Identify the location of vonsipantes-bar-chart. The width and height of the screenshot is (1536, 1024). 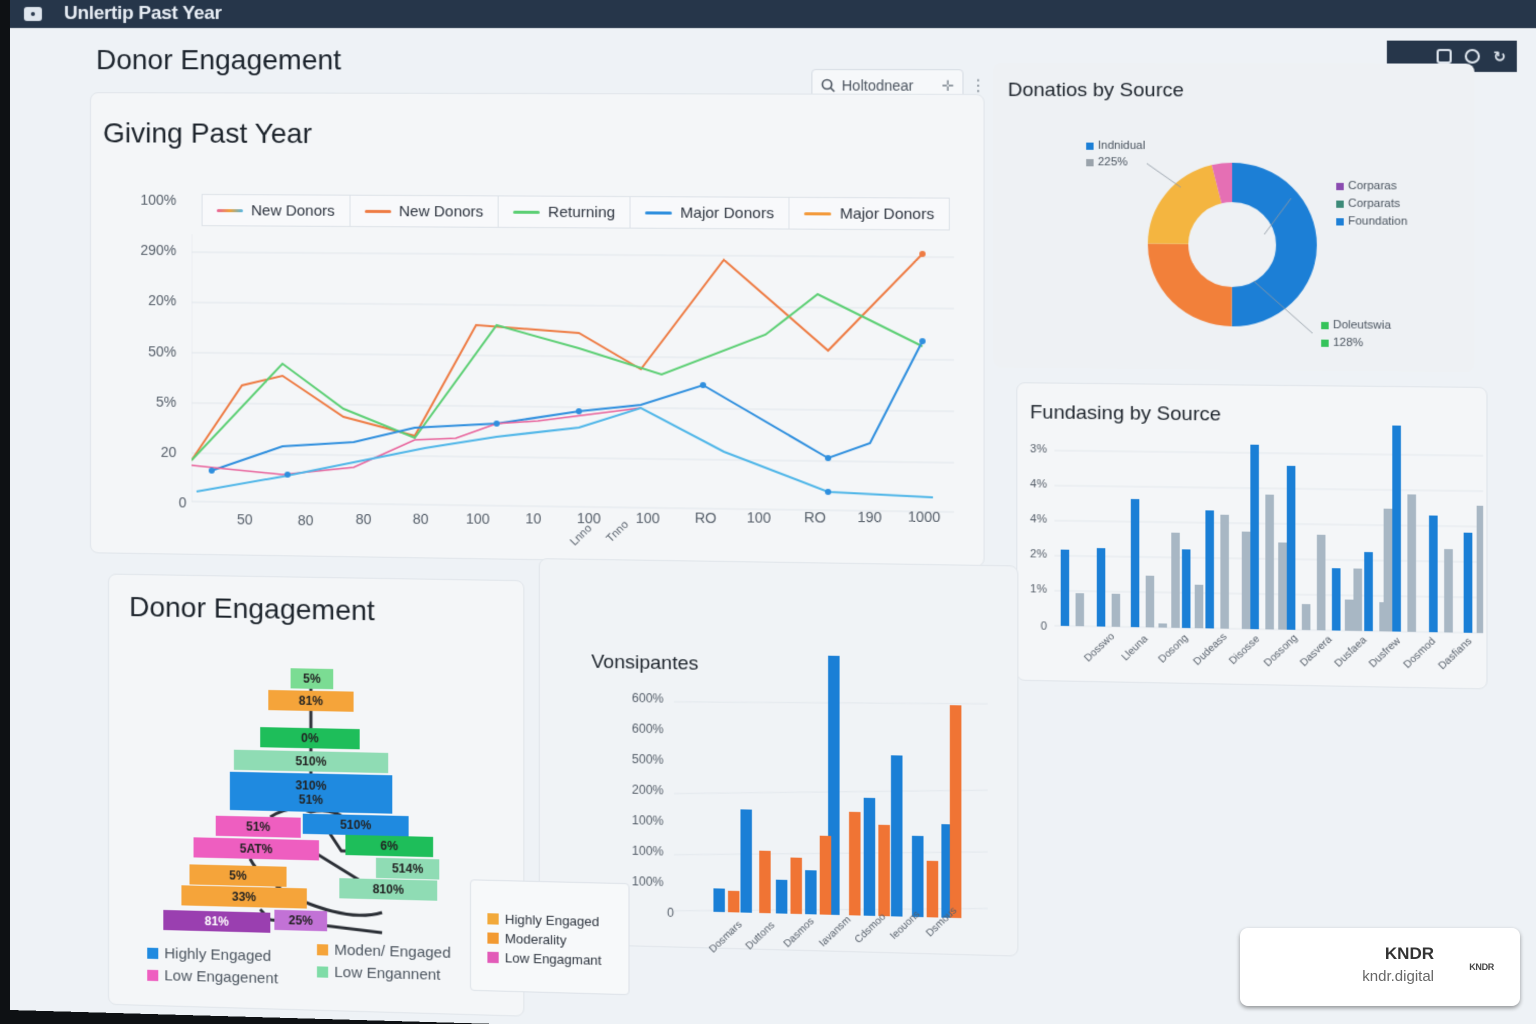
(831, 792).